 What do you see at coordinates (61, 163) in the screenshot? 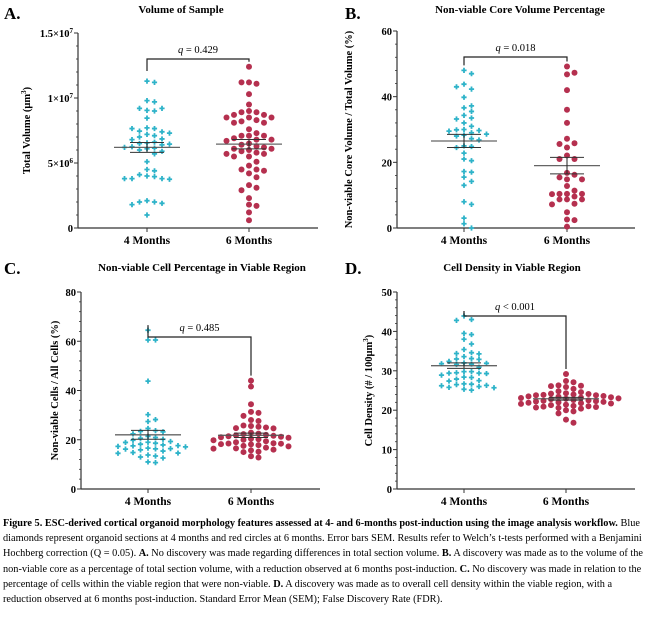
I see `y-tick-label: 5×10⁶` at bounding box center [61, 163].